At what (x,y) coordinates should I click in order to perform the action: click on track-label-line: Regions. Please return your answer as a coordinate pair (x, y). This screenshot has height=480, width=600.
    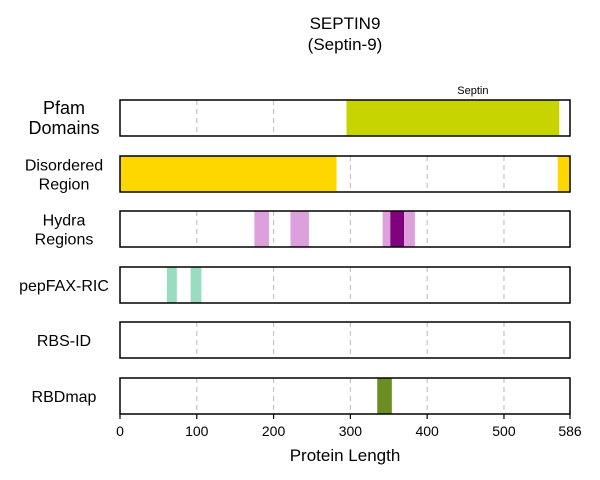
    Looking at the image, I should click on (64, 240).